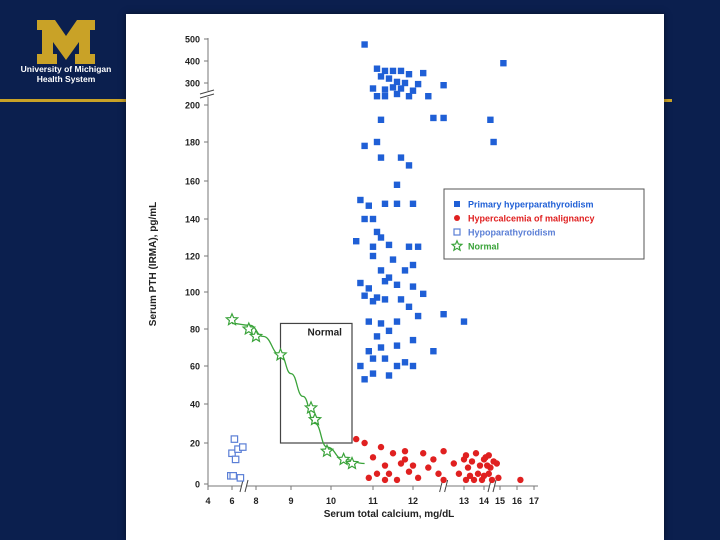 The width and height of the screenshot is (720, 540). I want to click on university-logo: University of Michigan Health System, so click(66, 52).